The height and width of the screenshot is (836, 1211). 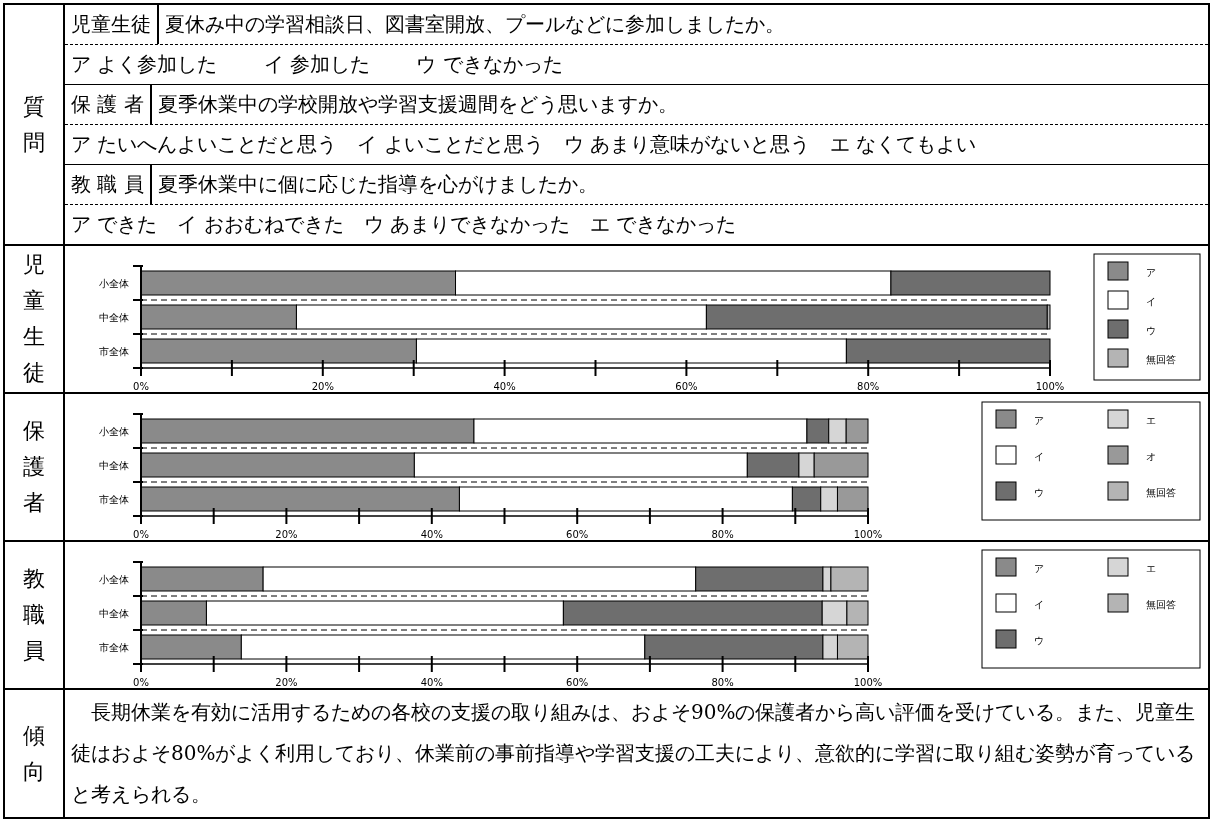 What do you see at coordinates (34, 753) in the screenshot?
I see `text: 傾向` at bounding box center [34, 753].